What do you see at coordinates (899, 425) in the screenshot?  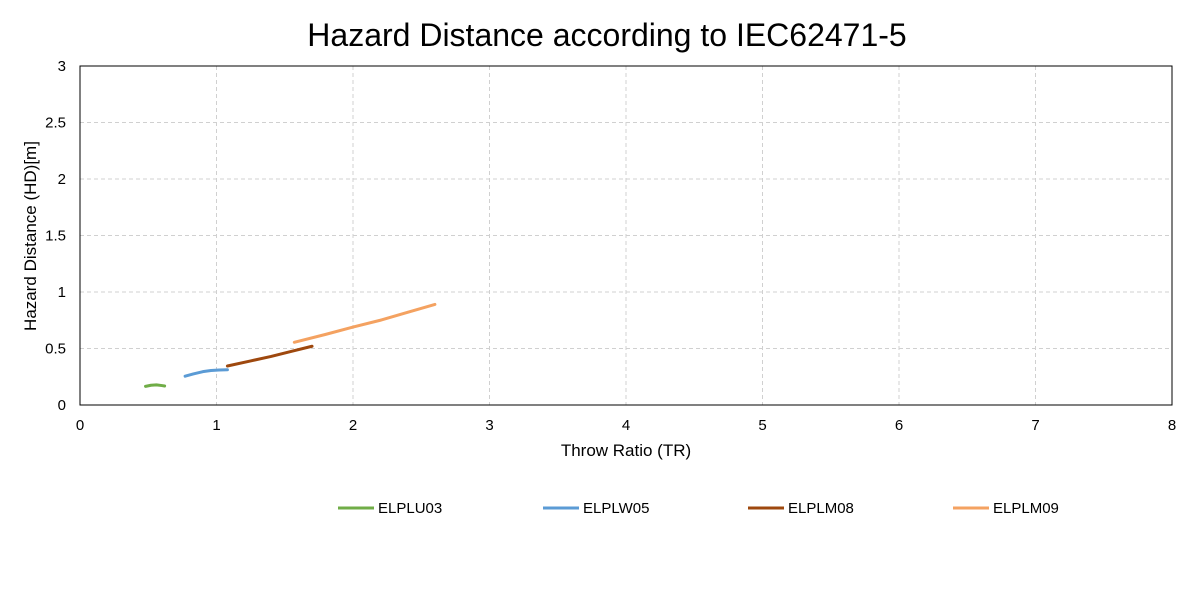 I see `x-tick-label: 6` at bounding box center [899, 425].